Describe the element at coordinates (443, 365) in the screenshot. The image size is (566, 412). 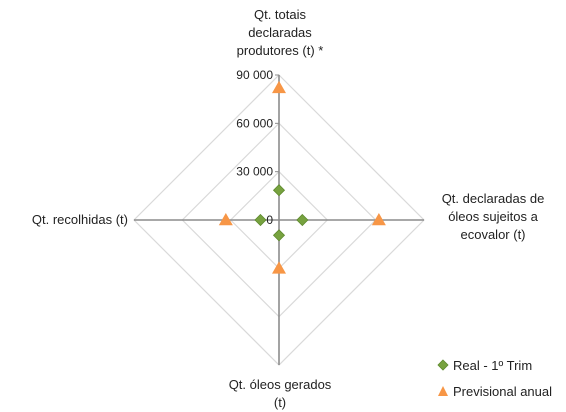
I see `diamond-marker-icon` at that location.